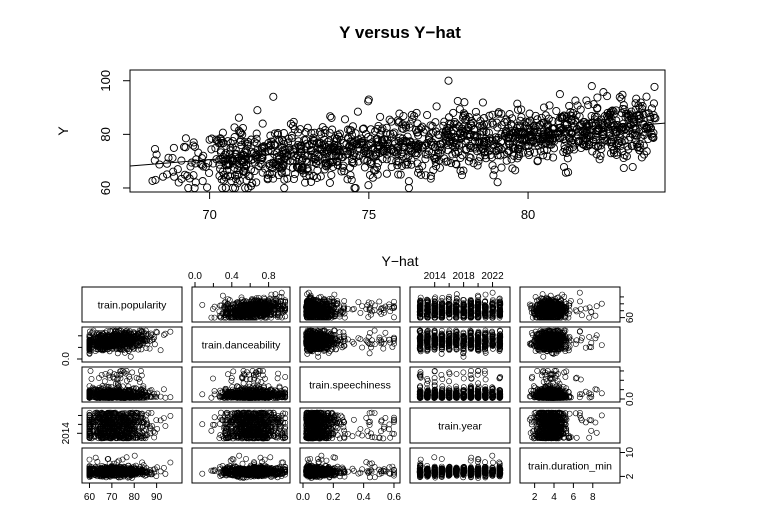 The image size is (779, 509). I want to click on matrix-scatter-cell, so click(460, 304).